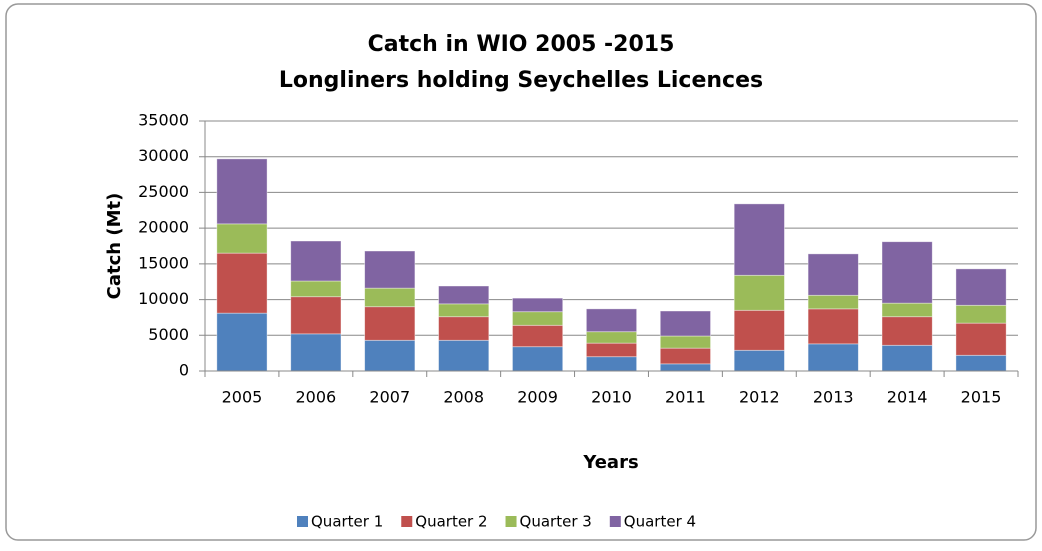 This screenshot has width=1042, height=551. What do you see at coordinates (610, 462) in the screenshot?
I see `x-axis-label: Years` at bounding box center [610, 462].